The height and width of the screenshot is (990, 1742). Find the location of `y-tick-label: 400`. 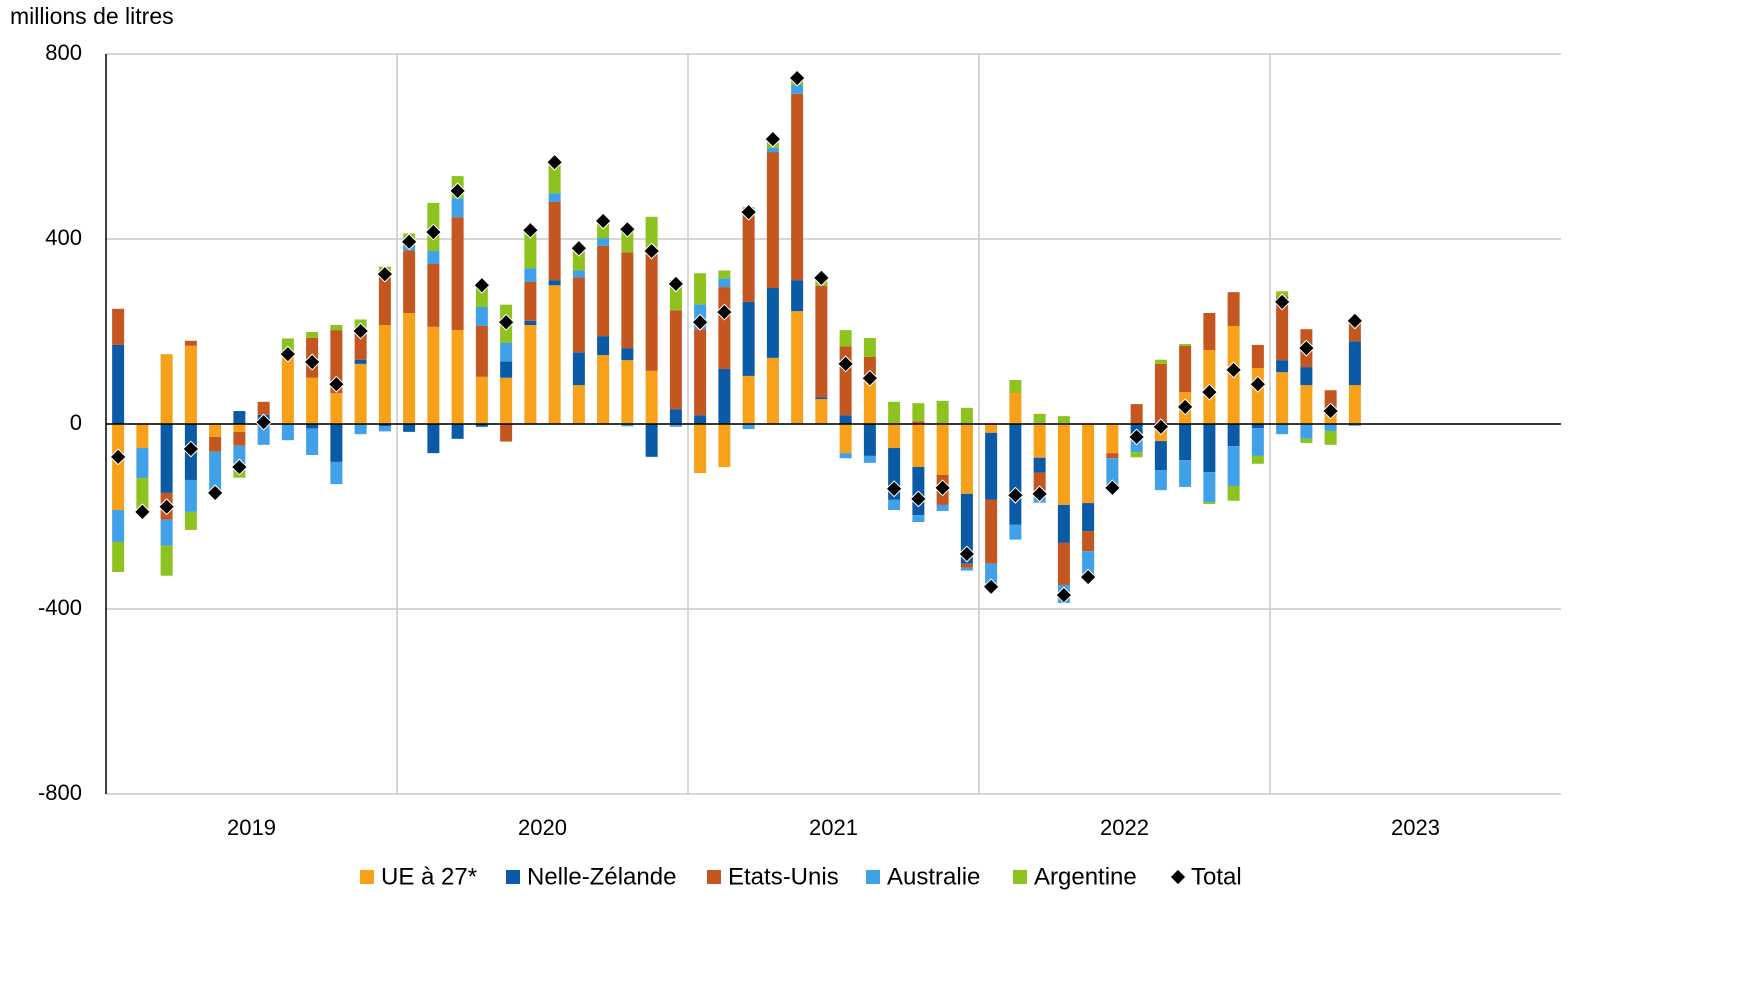

y-tick-label: 400 is located at coordinates (63, 237).